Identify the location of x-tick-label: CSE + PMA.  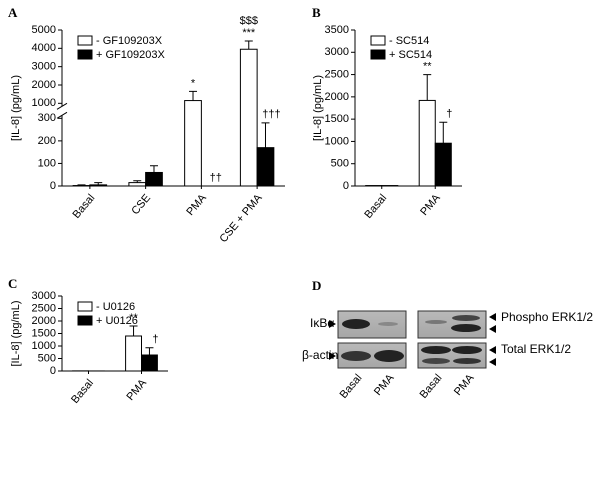
(242, 218).